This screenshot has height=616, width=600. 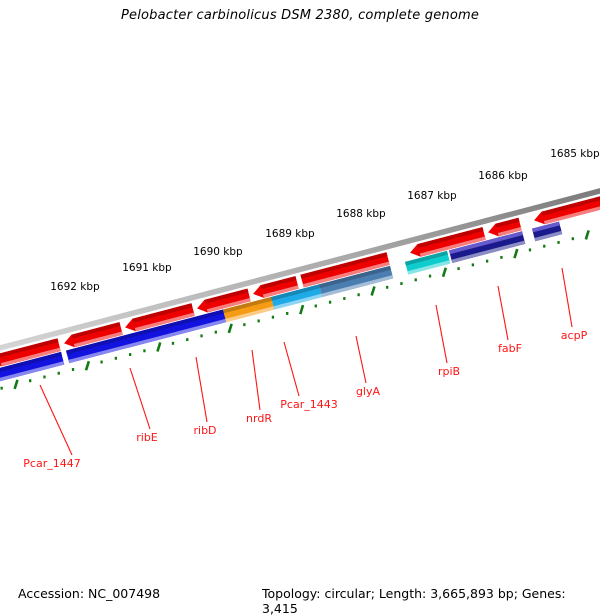 I want to click on coordinate-label: 1688 kbp, so click(x=361, y=214).